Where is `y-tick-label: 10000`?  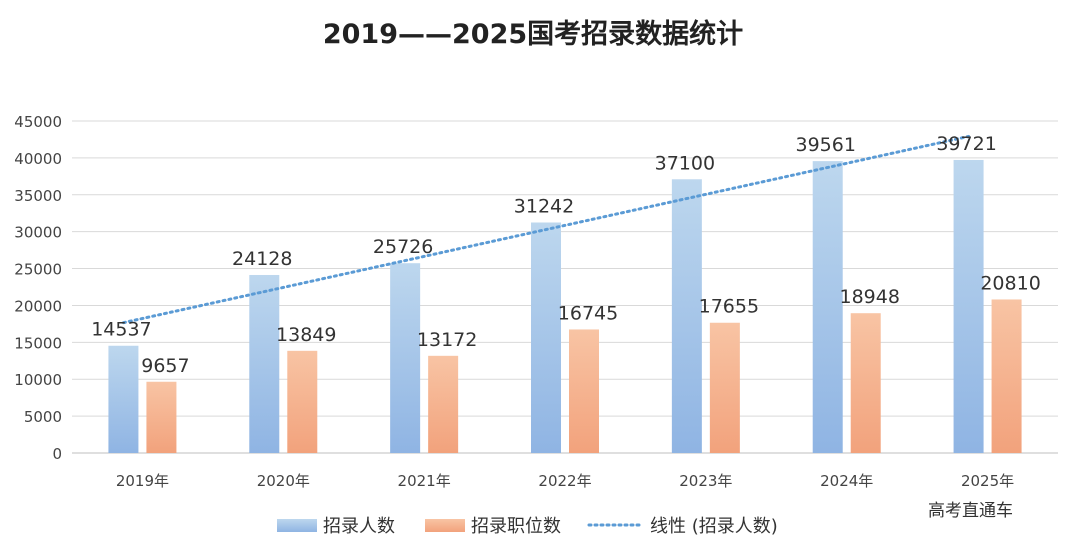
y-tick-label: 10000 is located at coordinates (38, 380).